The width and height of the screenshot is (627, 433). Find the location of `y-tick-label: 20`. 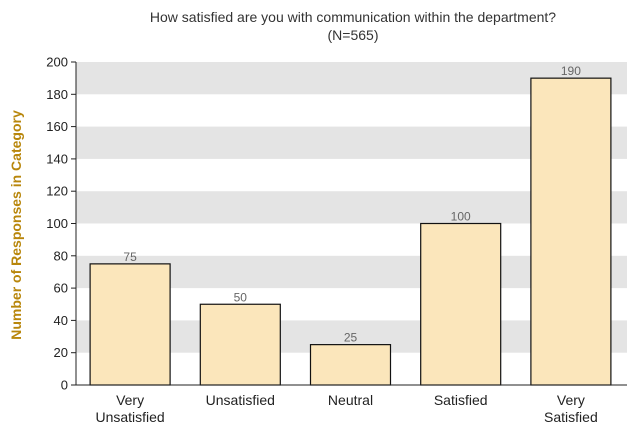

y-tick-label: 20 is located at coordinates (61, 352).